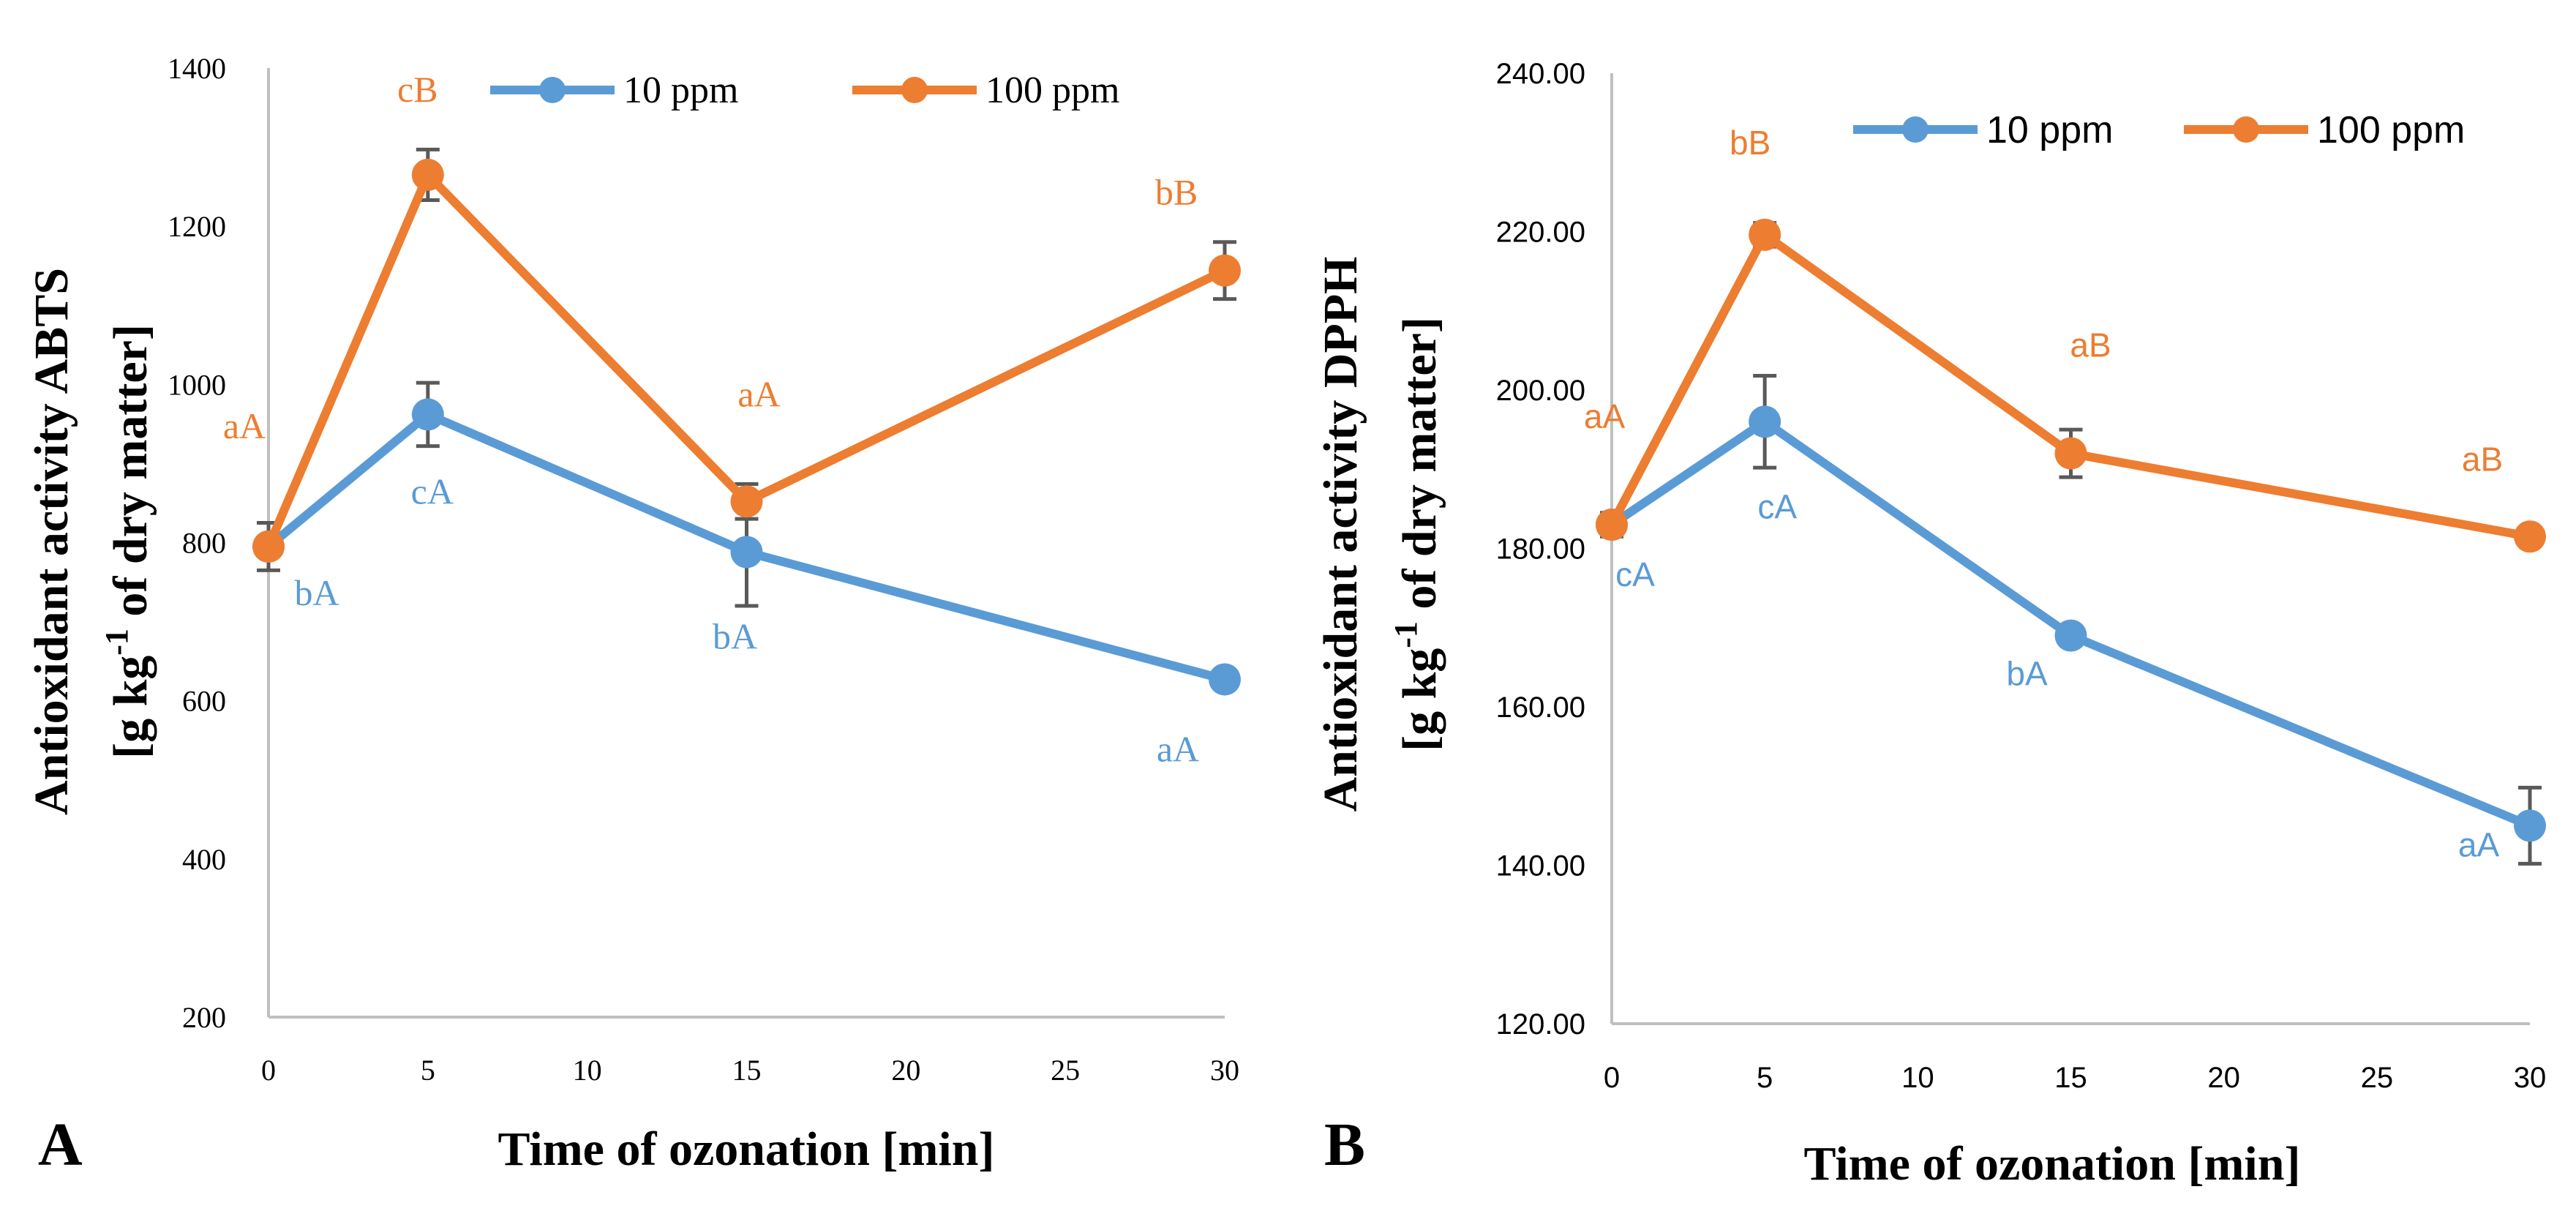  I want to click on y-tick-label: 800, so click(204, 543).